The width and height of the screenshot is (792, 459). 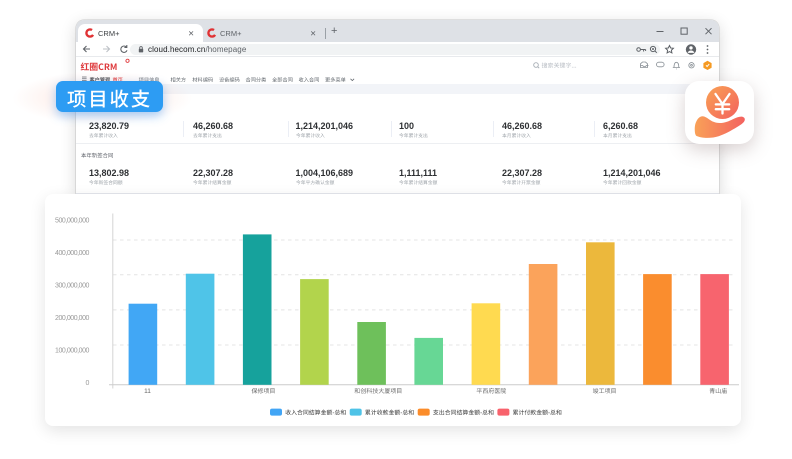 I want to click on svg-text: 300,000,000, so click(x=72, y=286).